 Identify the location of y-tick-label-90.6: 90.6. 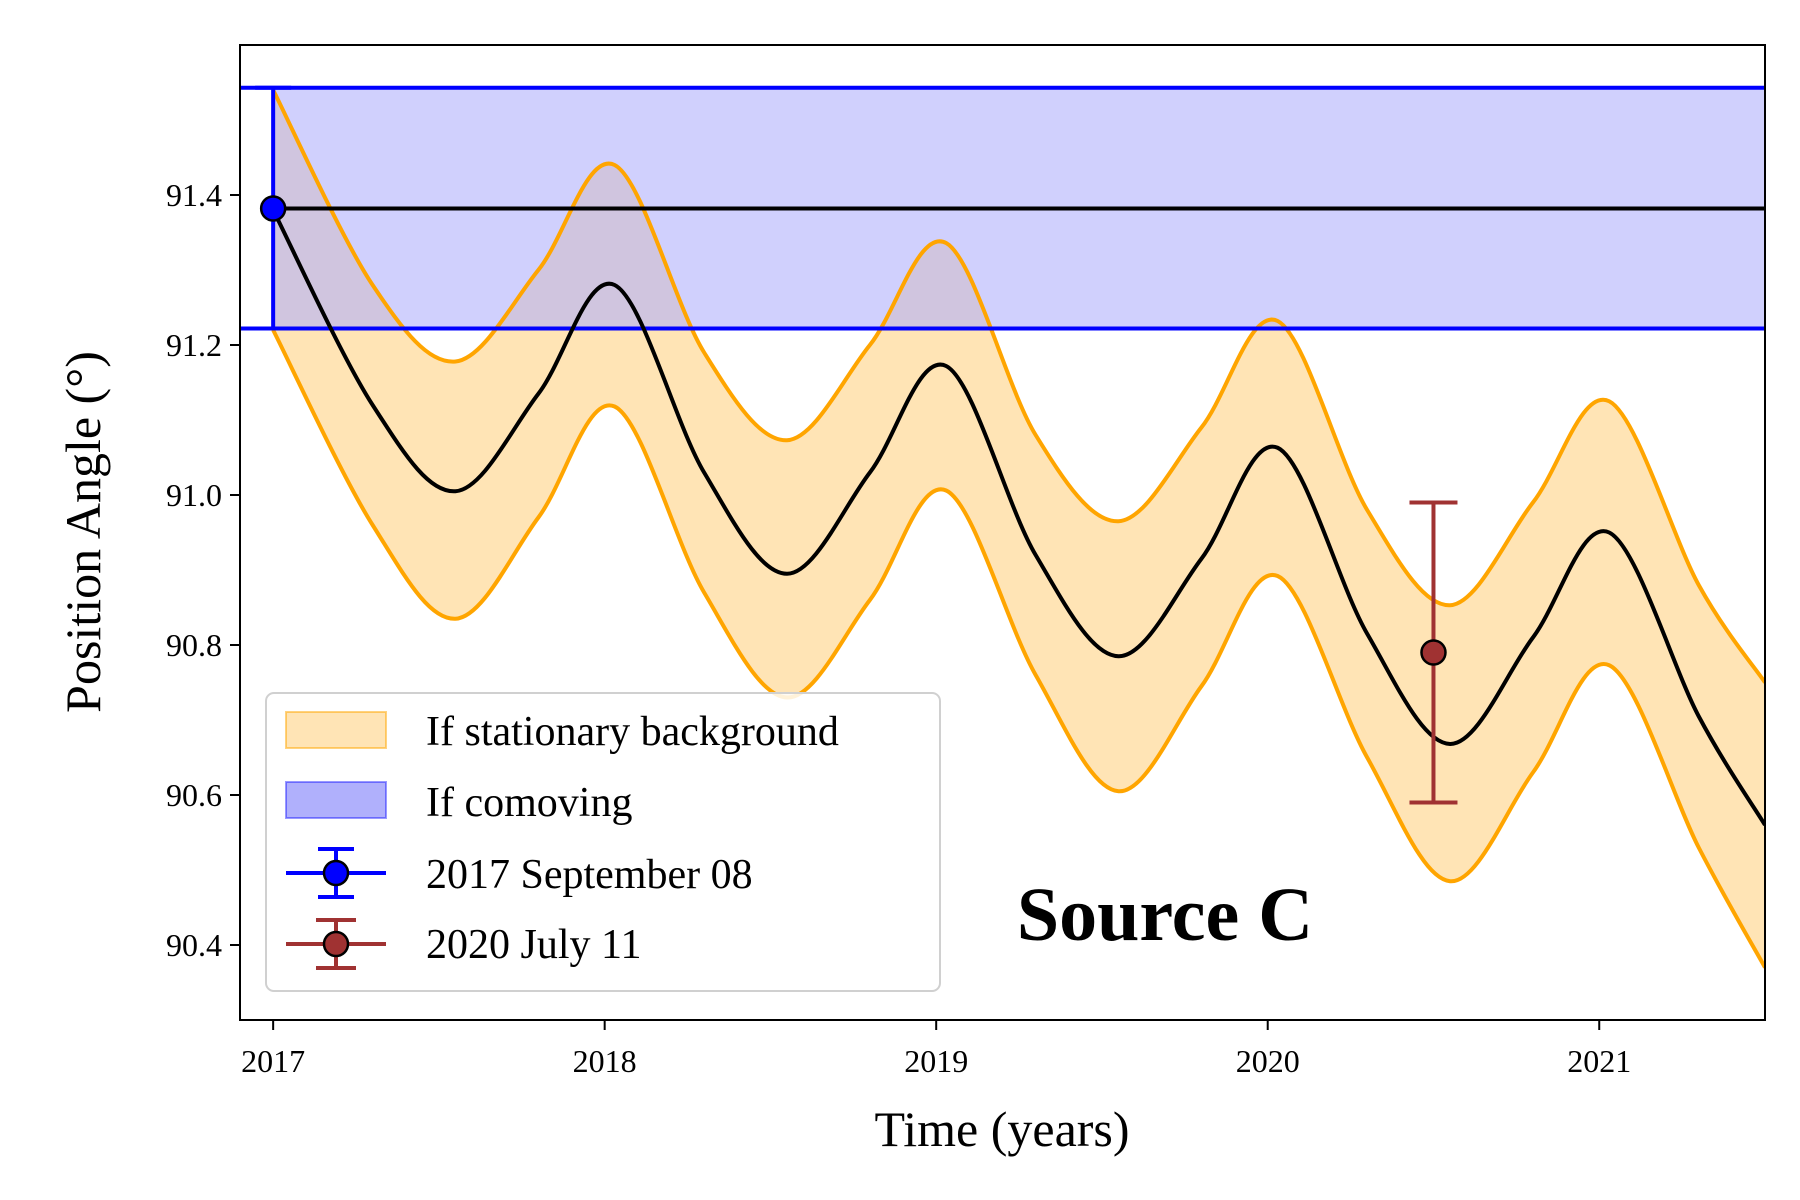
(194, 795).